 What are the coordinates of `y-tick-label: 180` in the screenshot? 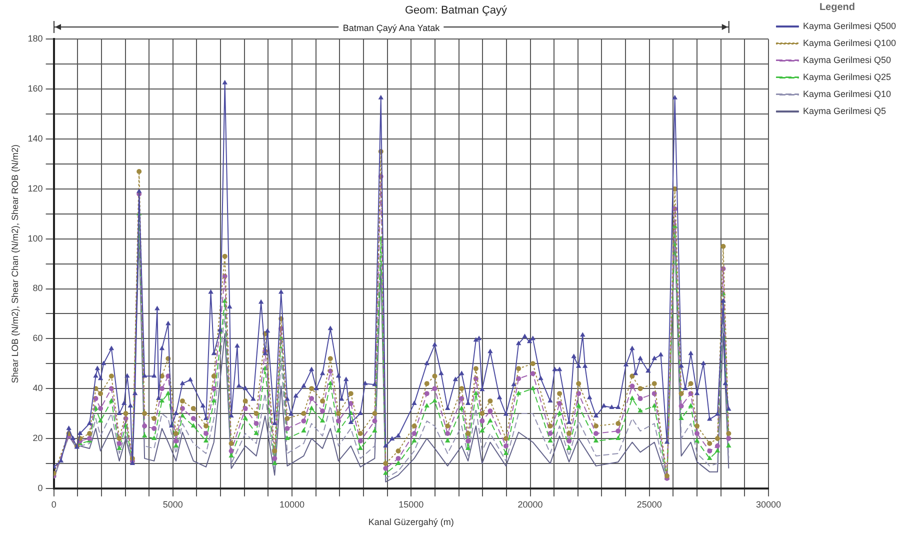 It's located at (35, 39).